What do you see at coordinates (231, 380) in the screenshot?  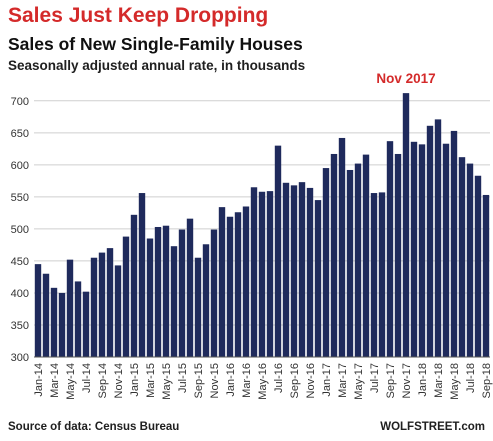 I see `x-tick-label: Jan-16` at bounding box center [231, 380].